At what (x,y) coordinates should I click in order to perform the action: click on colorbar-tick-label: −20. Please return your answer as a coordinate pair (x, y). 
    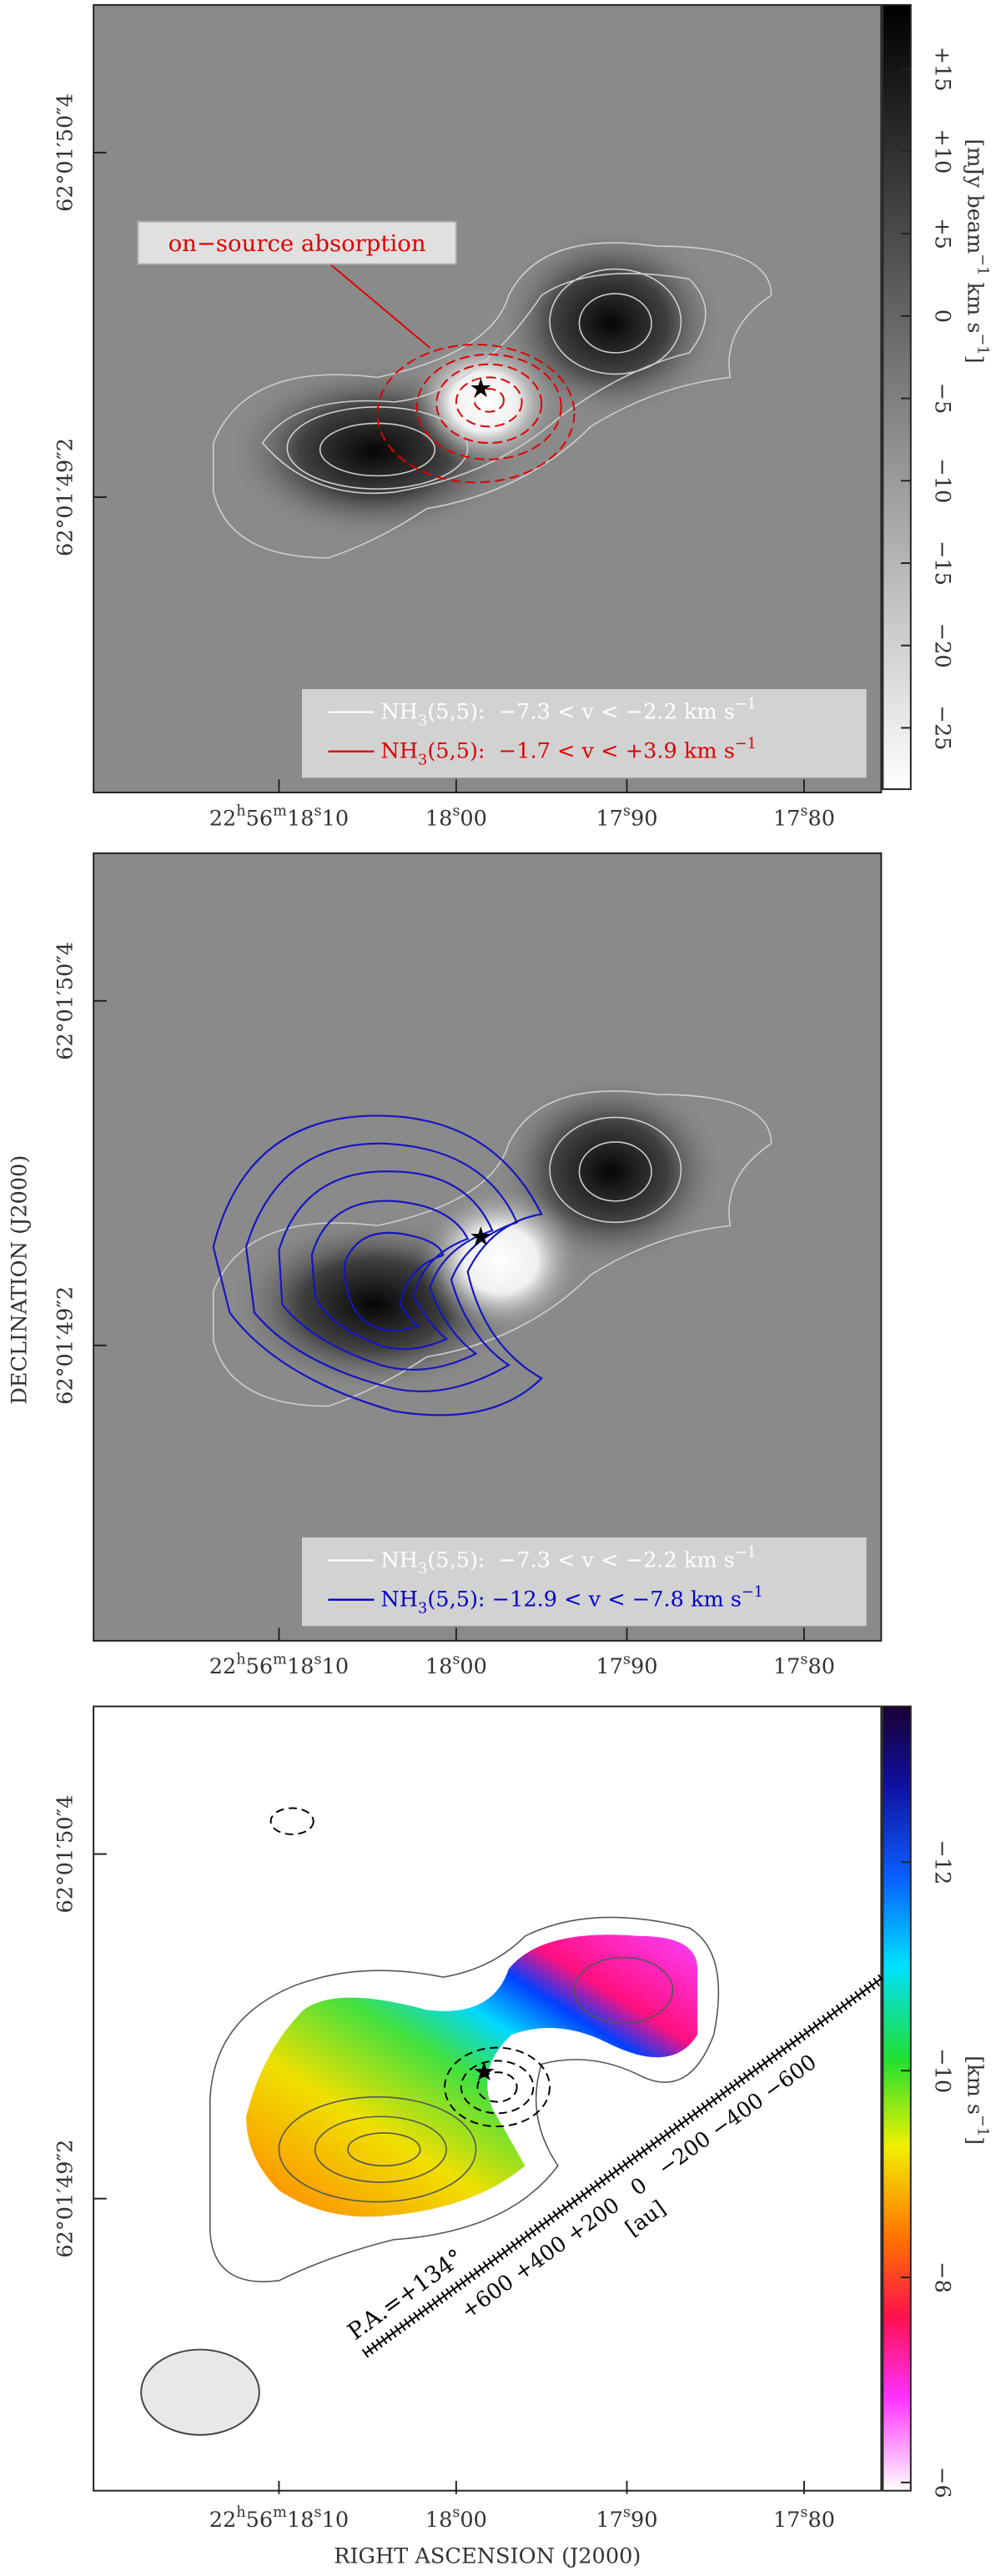
    Looking at the image, I should click on (941, 645).